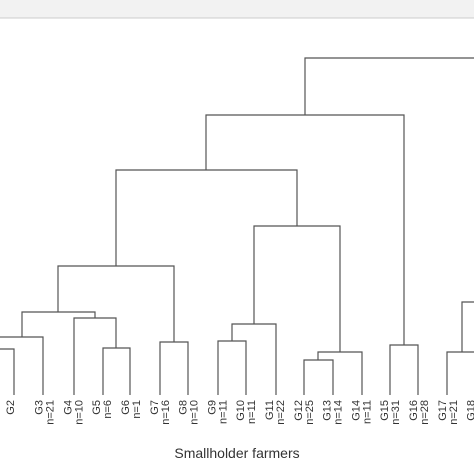 The width and height of the screenshot is (474, 474). Describe the element at coordinates (385, 410) in the screenshot. I see `leaf-label: G15` at that location.